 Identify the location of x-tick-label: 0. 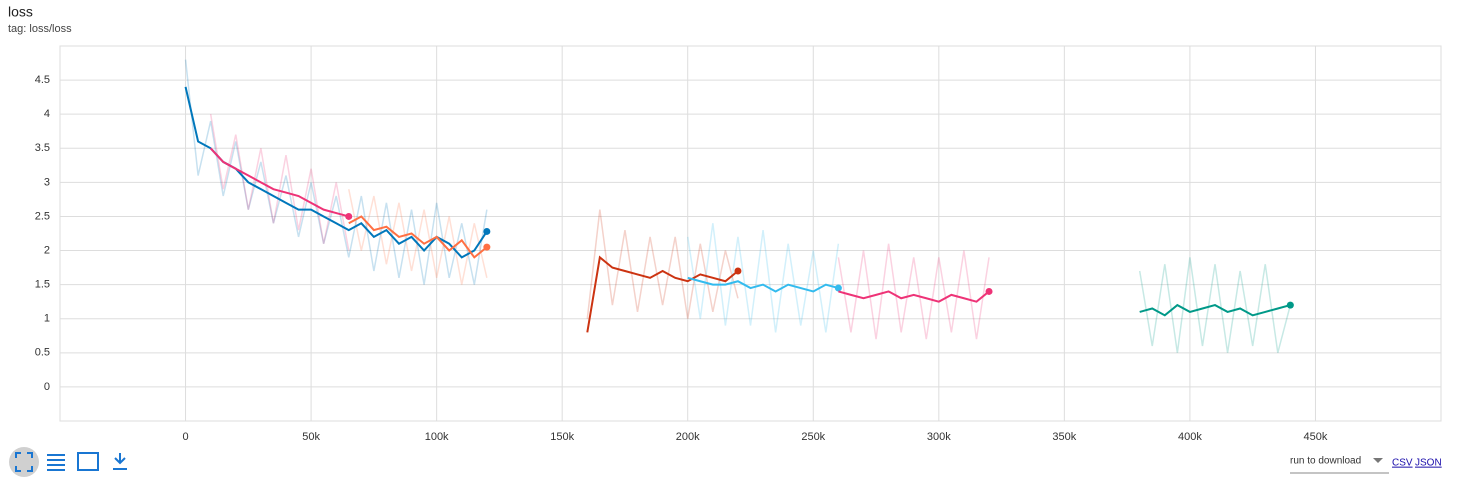
(185, 437).